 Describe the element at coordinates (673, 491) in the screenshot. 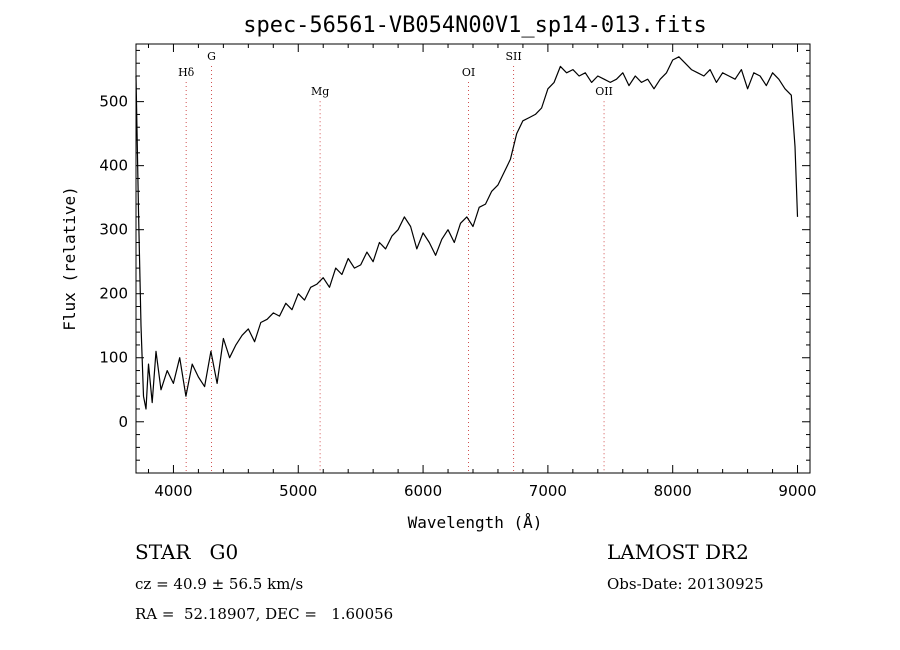

I see `x-tick-label: 8000` at that location.